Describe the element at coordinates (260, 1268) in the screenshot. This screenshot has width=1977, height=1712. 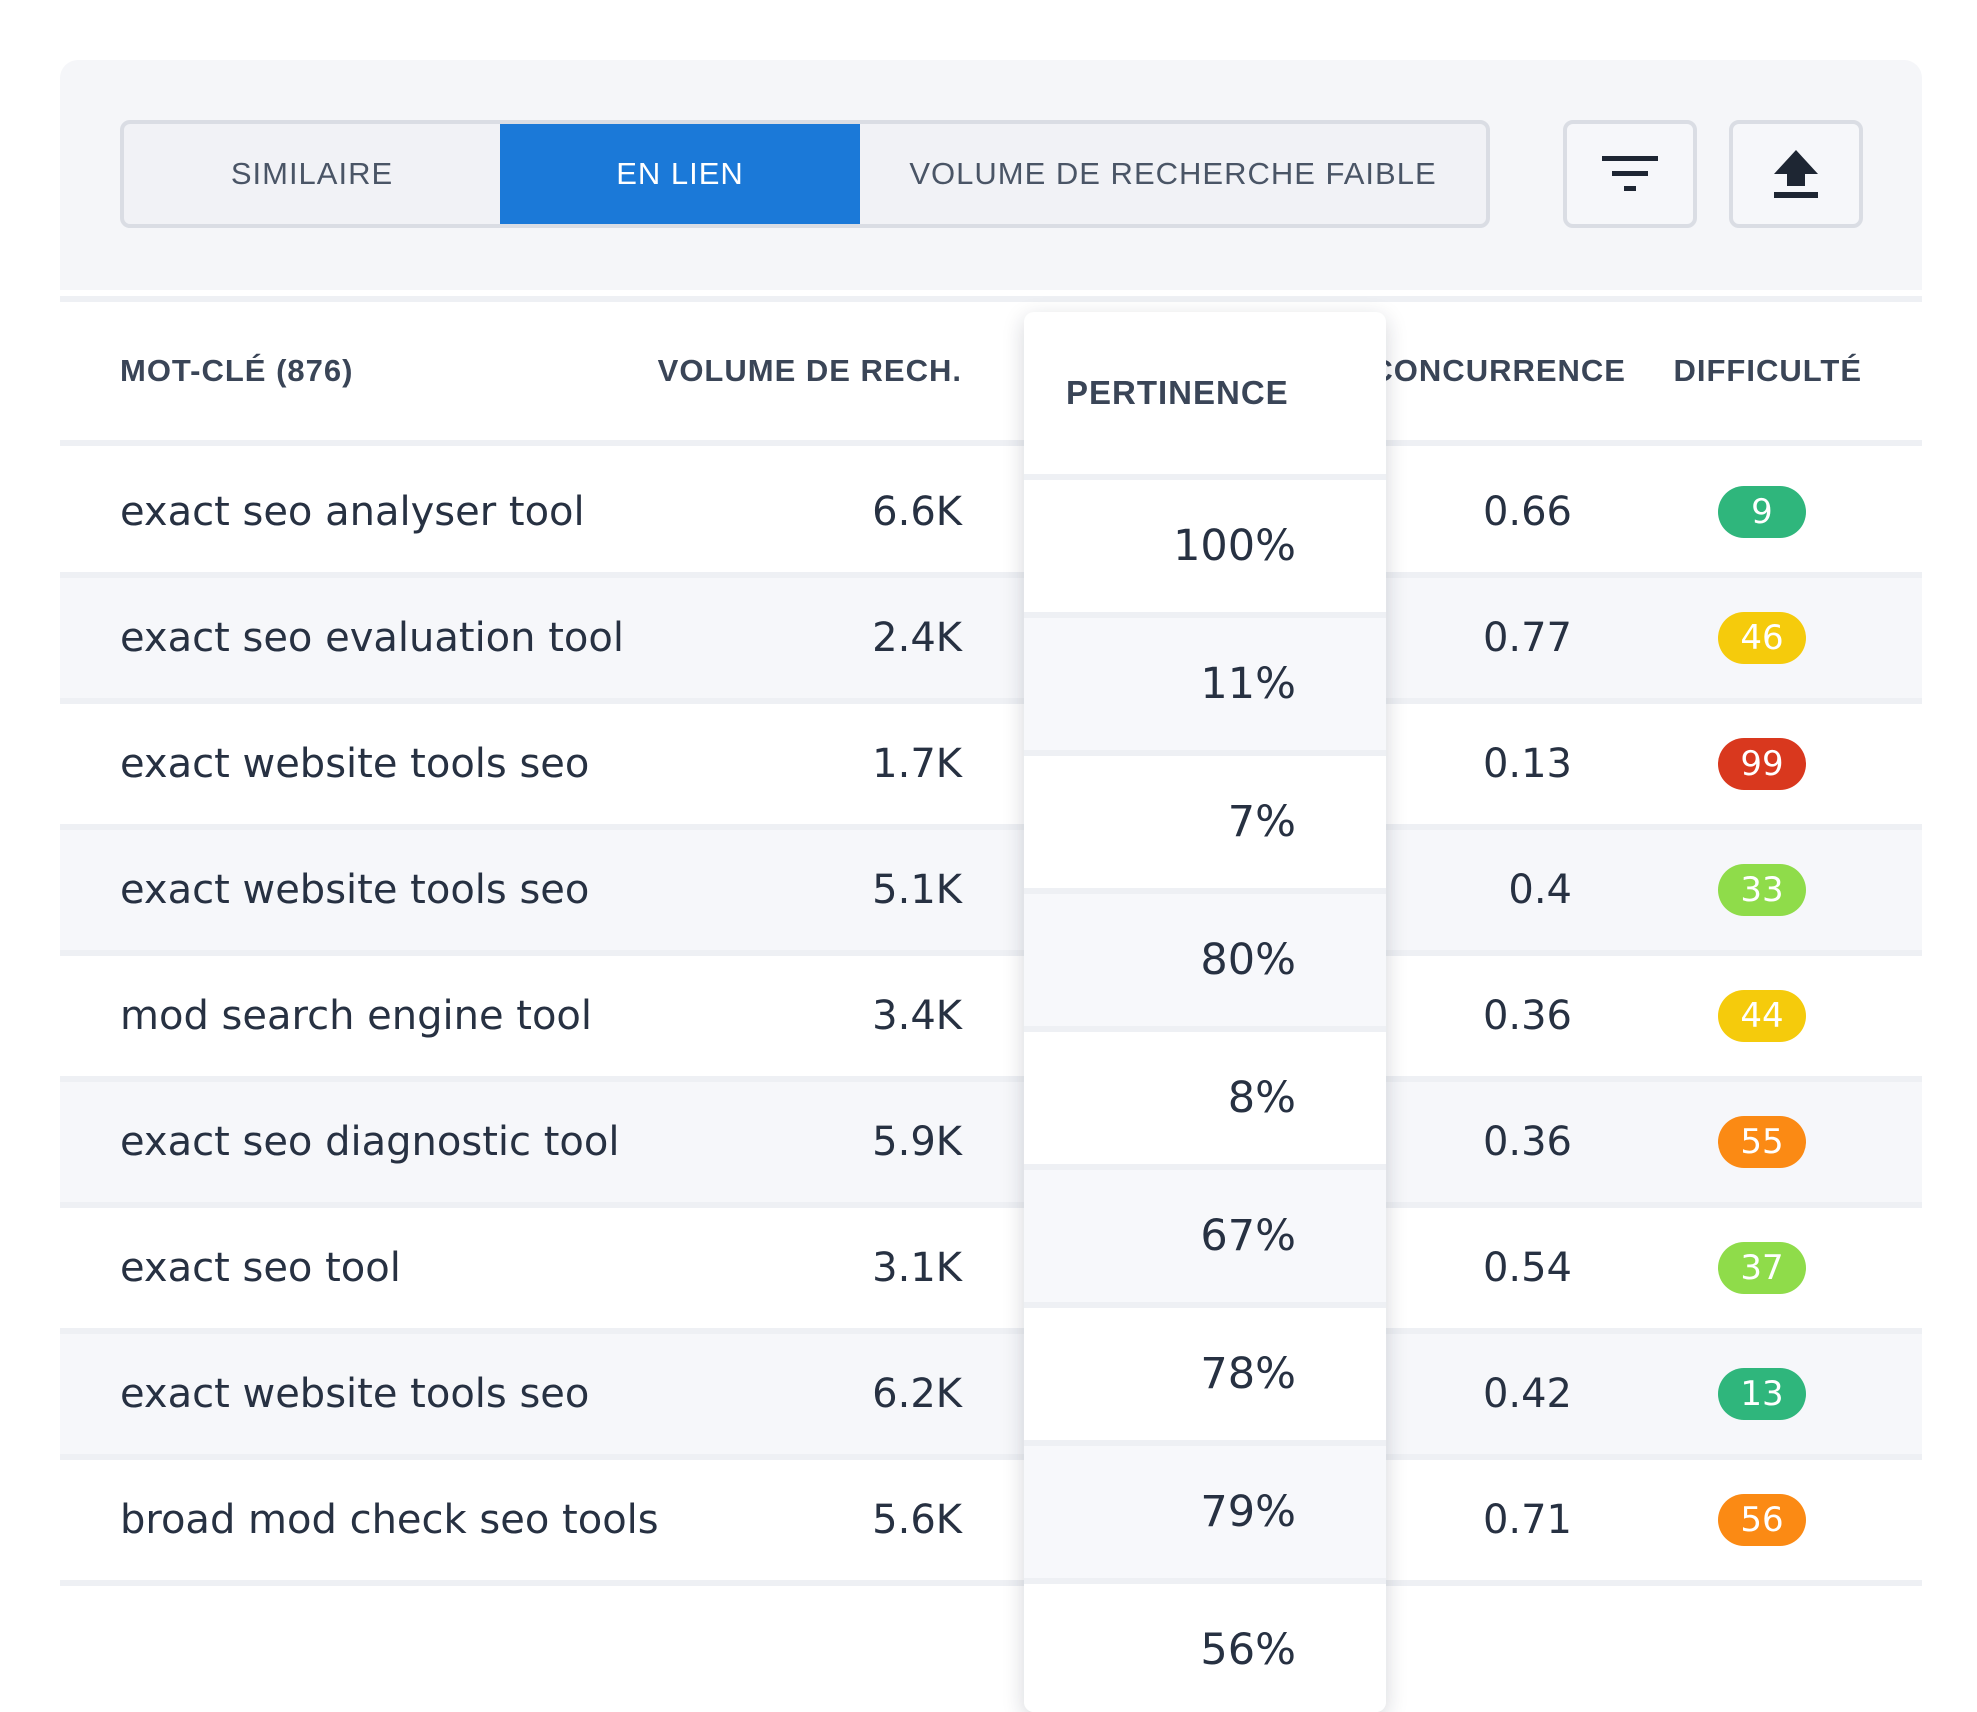
I see `keyword-cell: exact seo tool` at that location.